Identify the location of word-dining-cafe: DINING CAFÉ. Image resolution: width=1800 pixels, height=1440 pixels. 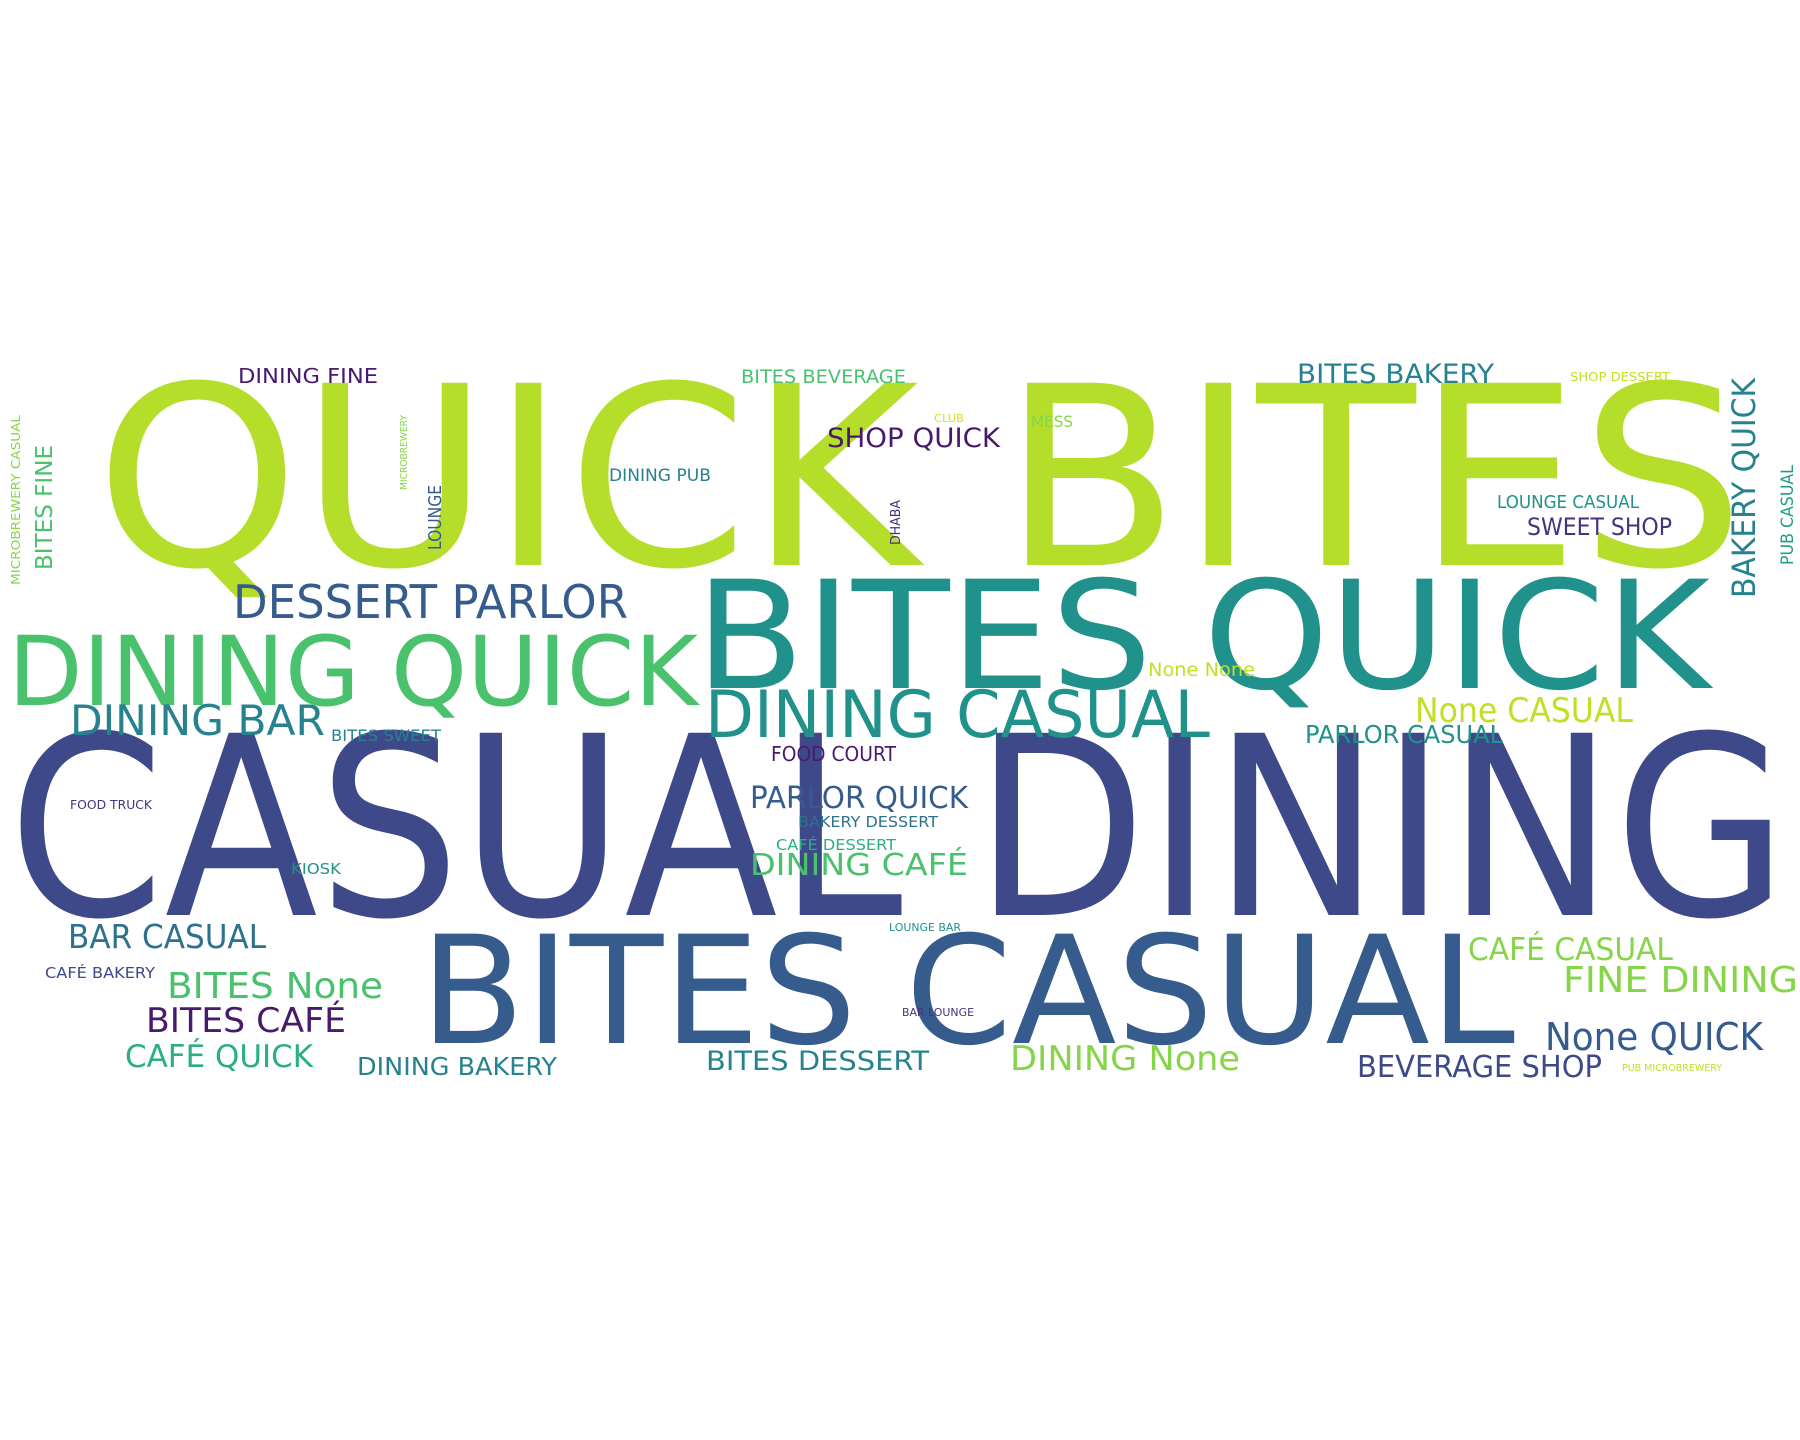
(859, 865).